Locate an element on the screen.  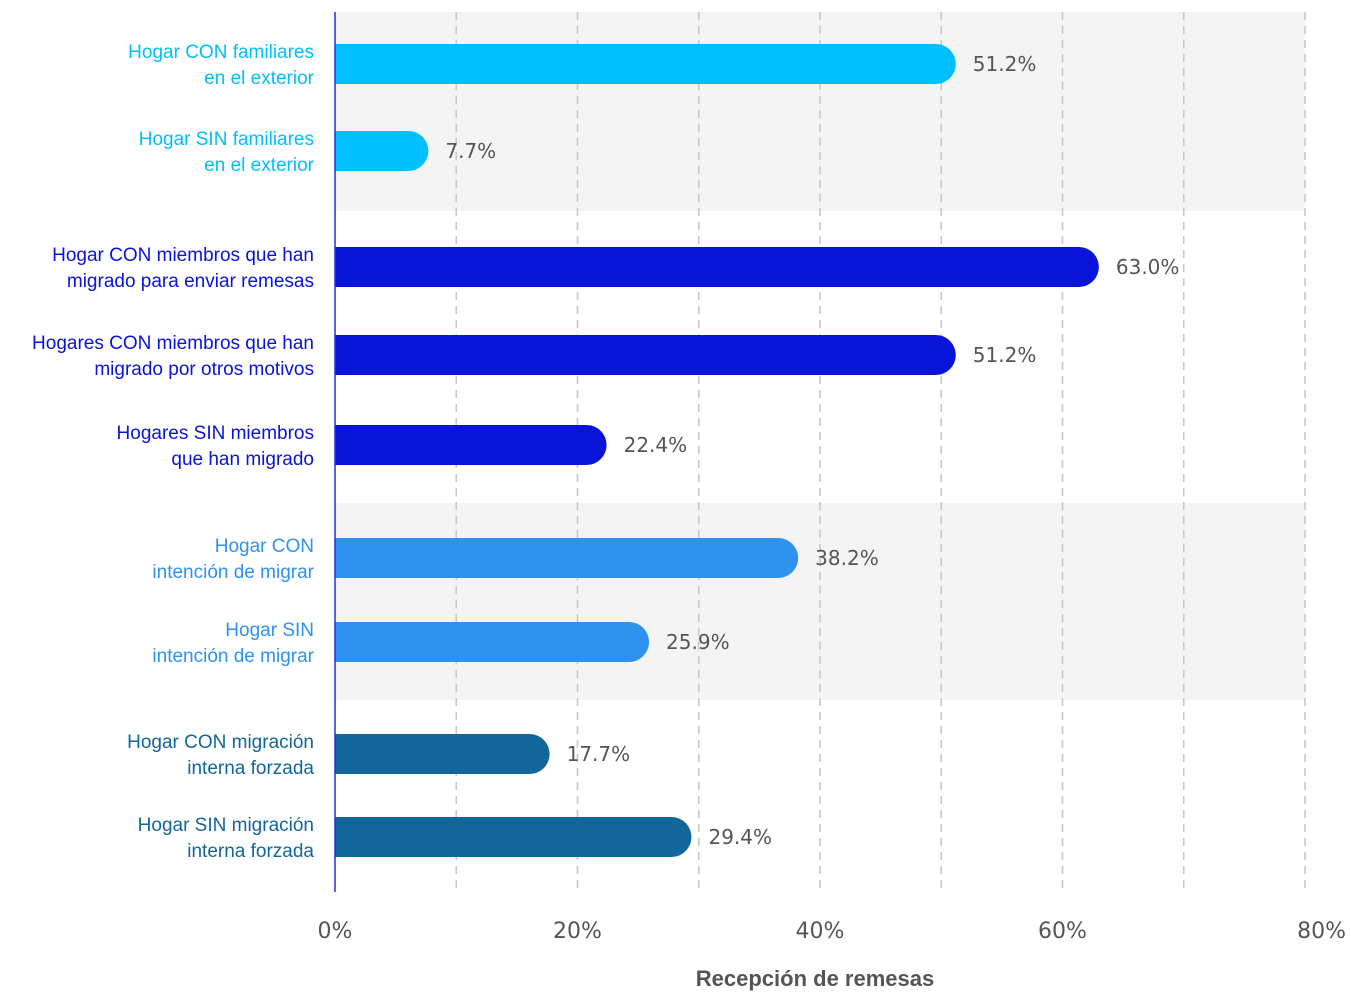
value-label: 63.0% is located at coordinates (1148, 267).